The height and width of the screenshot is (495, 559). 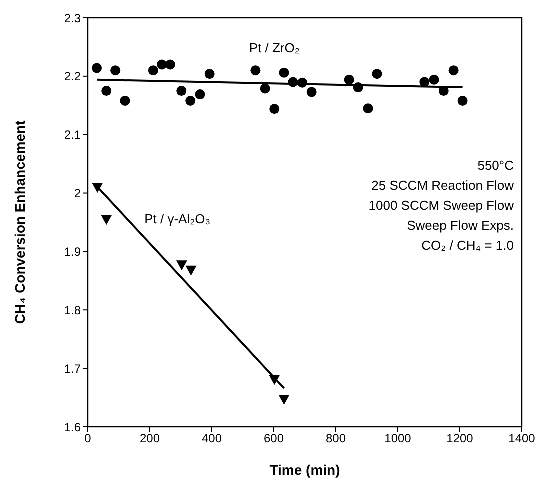 I want to click on annotation: 25 SCCM Reaction Flow, so click(x=443, y=185).